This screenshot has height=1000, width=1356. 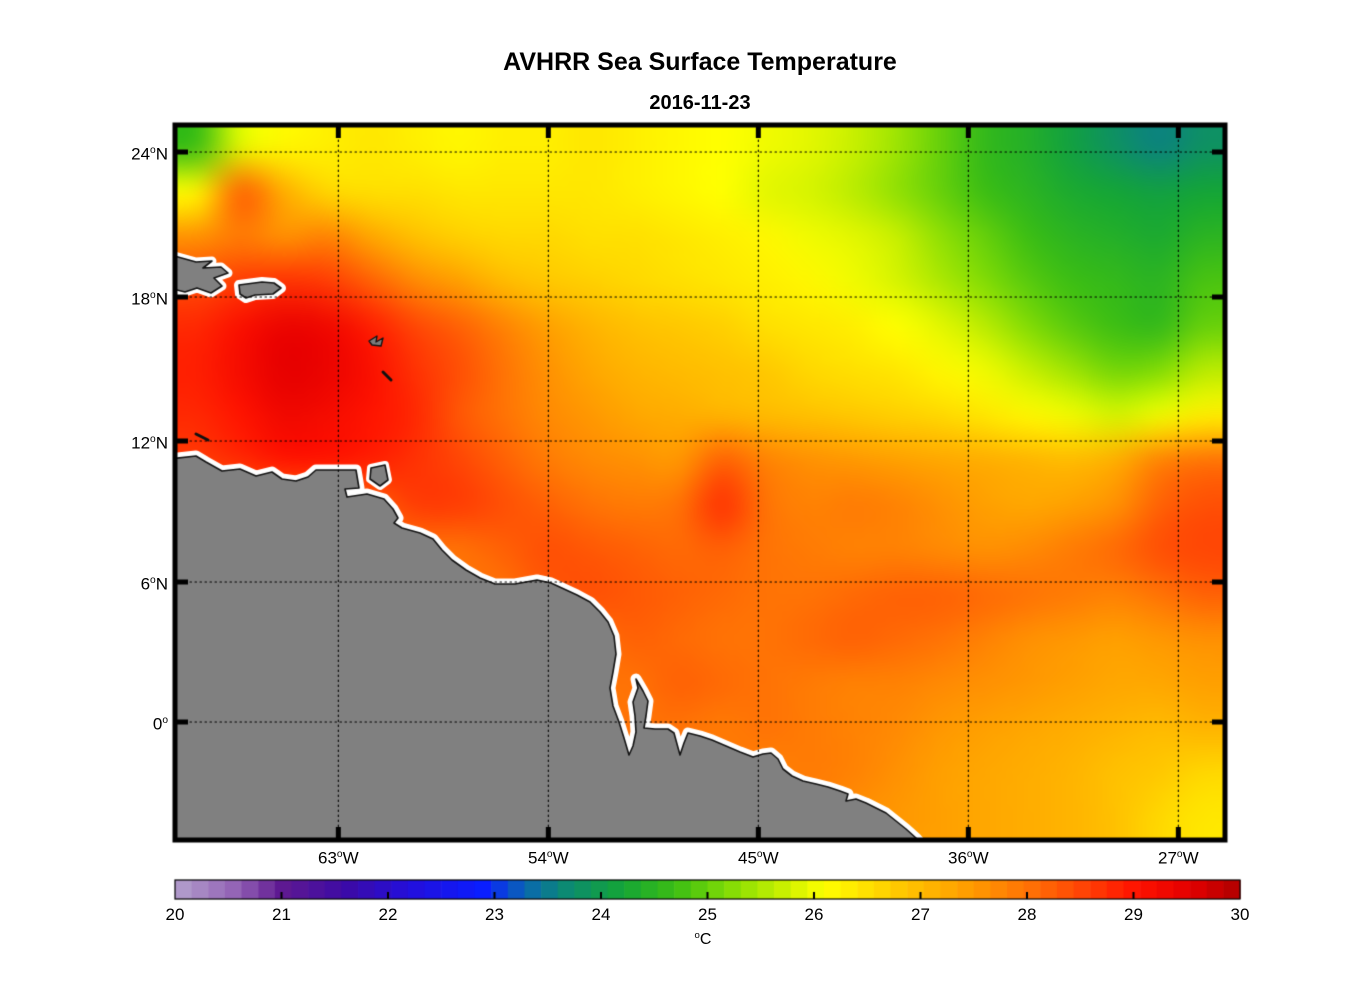 What do you see at coordinates (281, 914) in the screenshot?
I see `colorbar-tick-label-21: 21` at bounding box center [281, 914].